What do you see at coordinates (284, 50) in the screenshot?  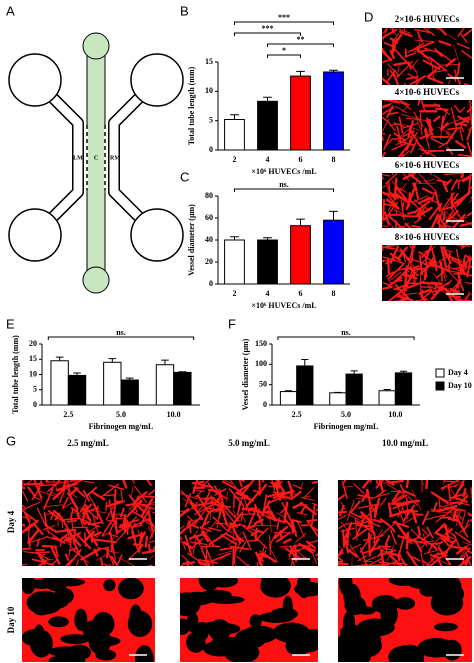 I see `significance-label: *` at bounding box center [284, 50].